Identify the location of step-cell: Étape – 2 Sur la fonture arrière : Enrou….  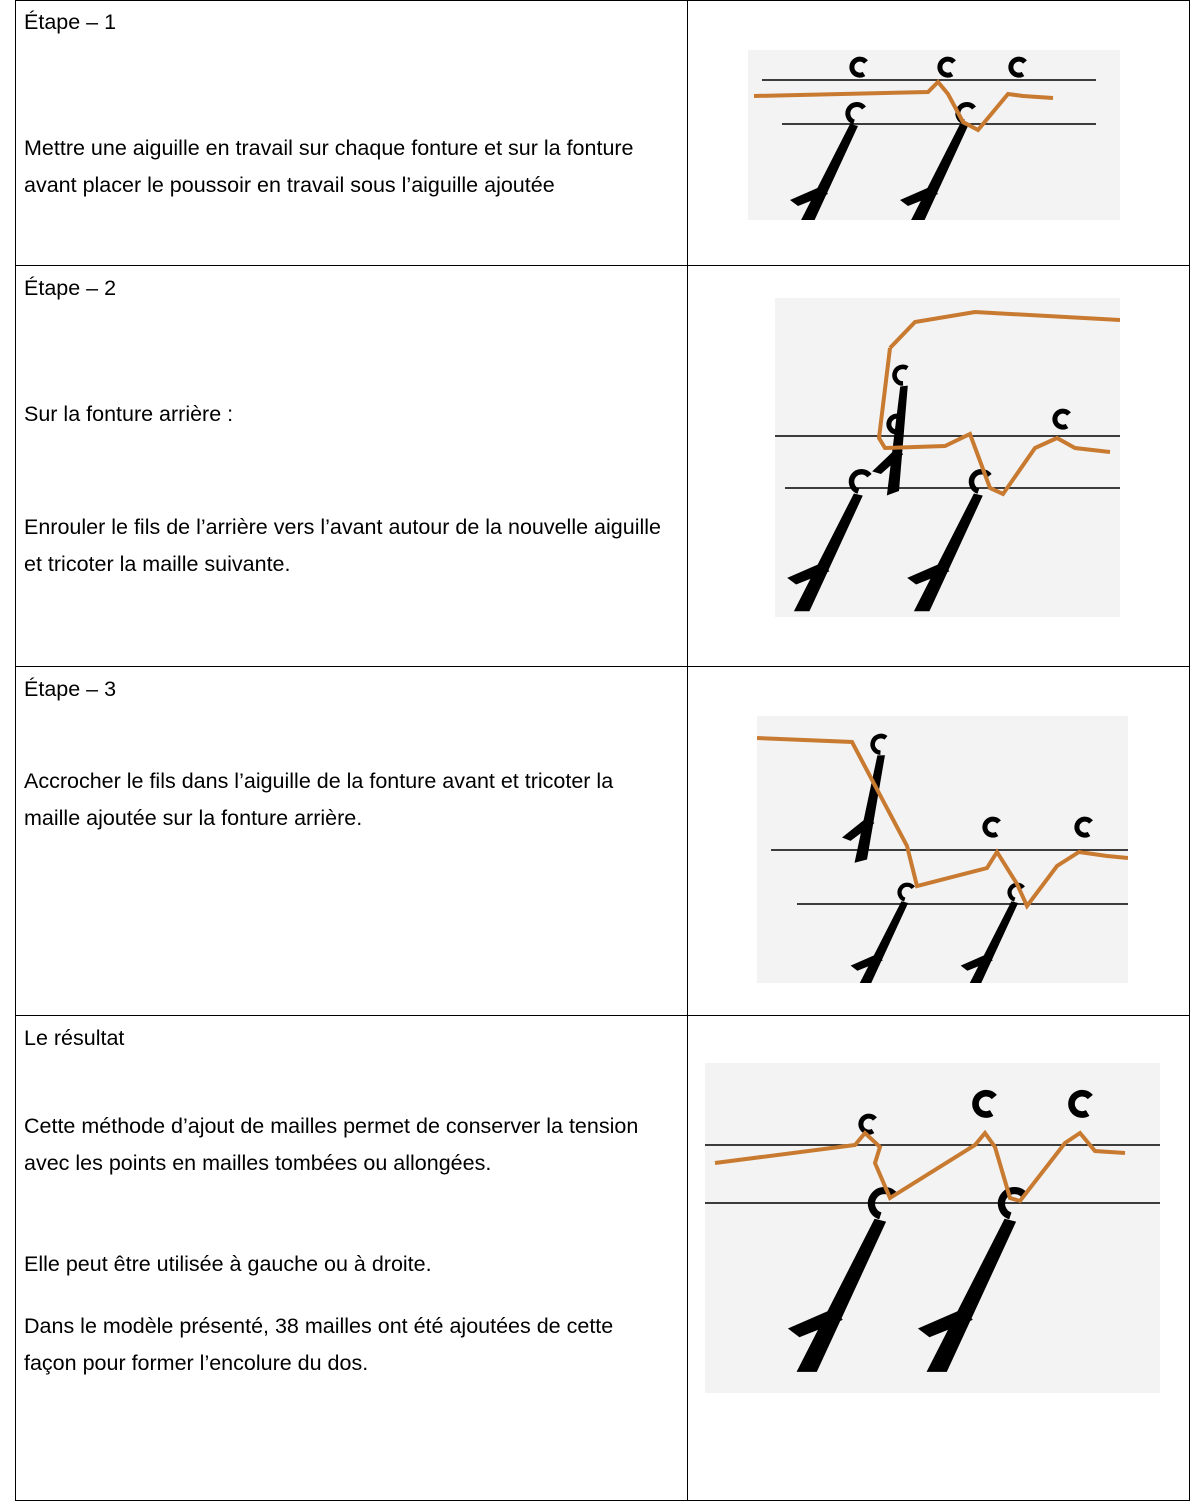
(344, 466).